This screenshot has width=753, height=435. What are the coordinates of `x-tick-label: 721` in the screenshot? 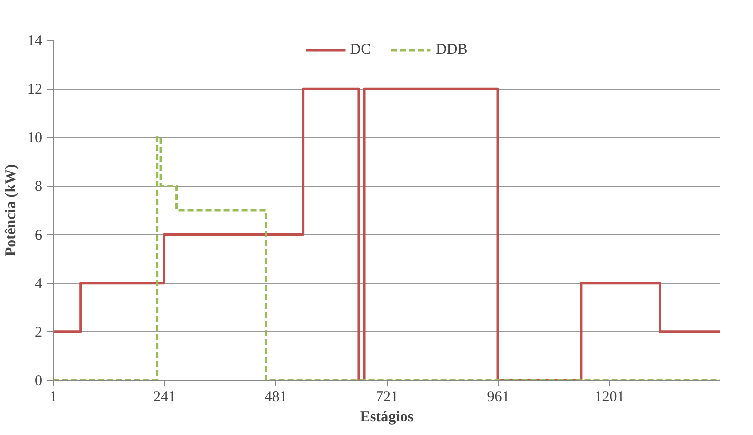 It's located at (387, 398).